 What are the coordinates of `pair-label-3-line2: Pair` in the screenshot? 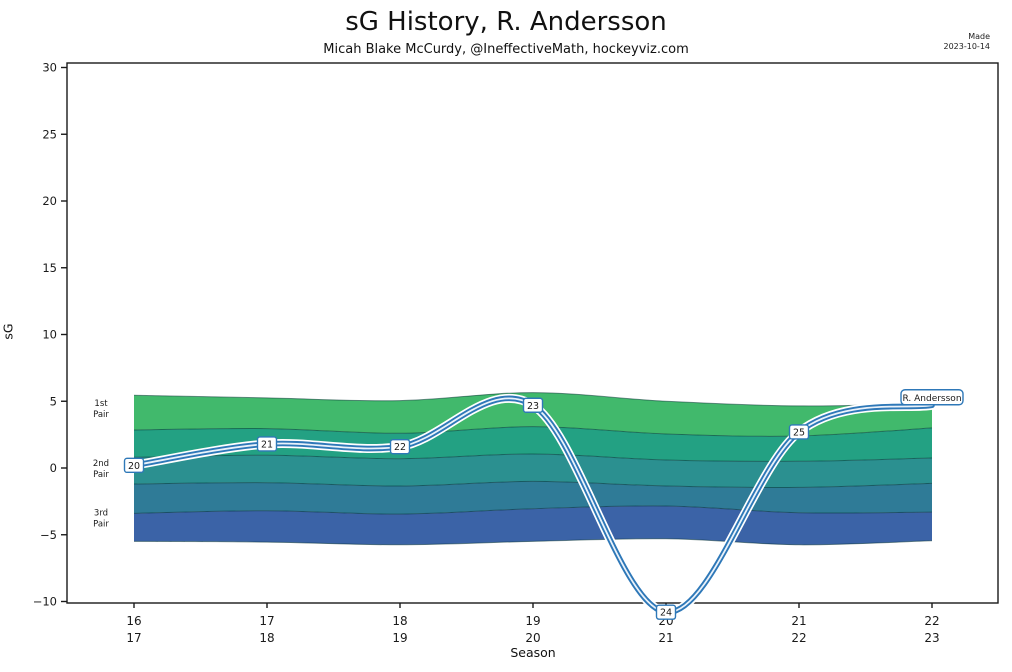 It's located at (101, 524).